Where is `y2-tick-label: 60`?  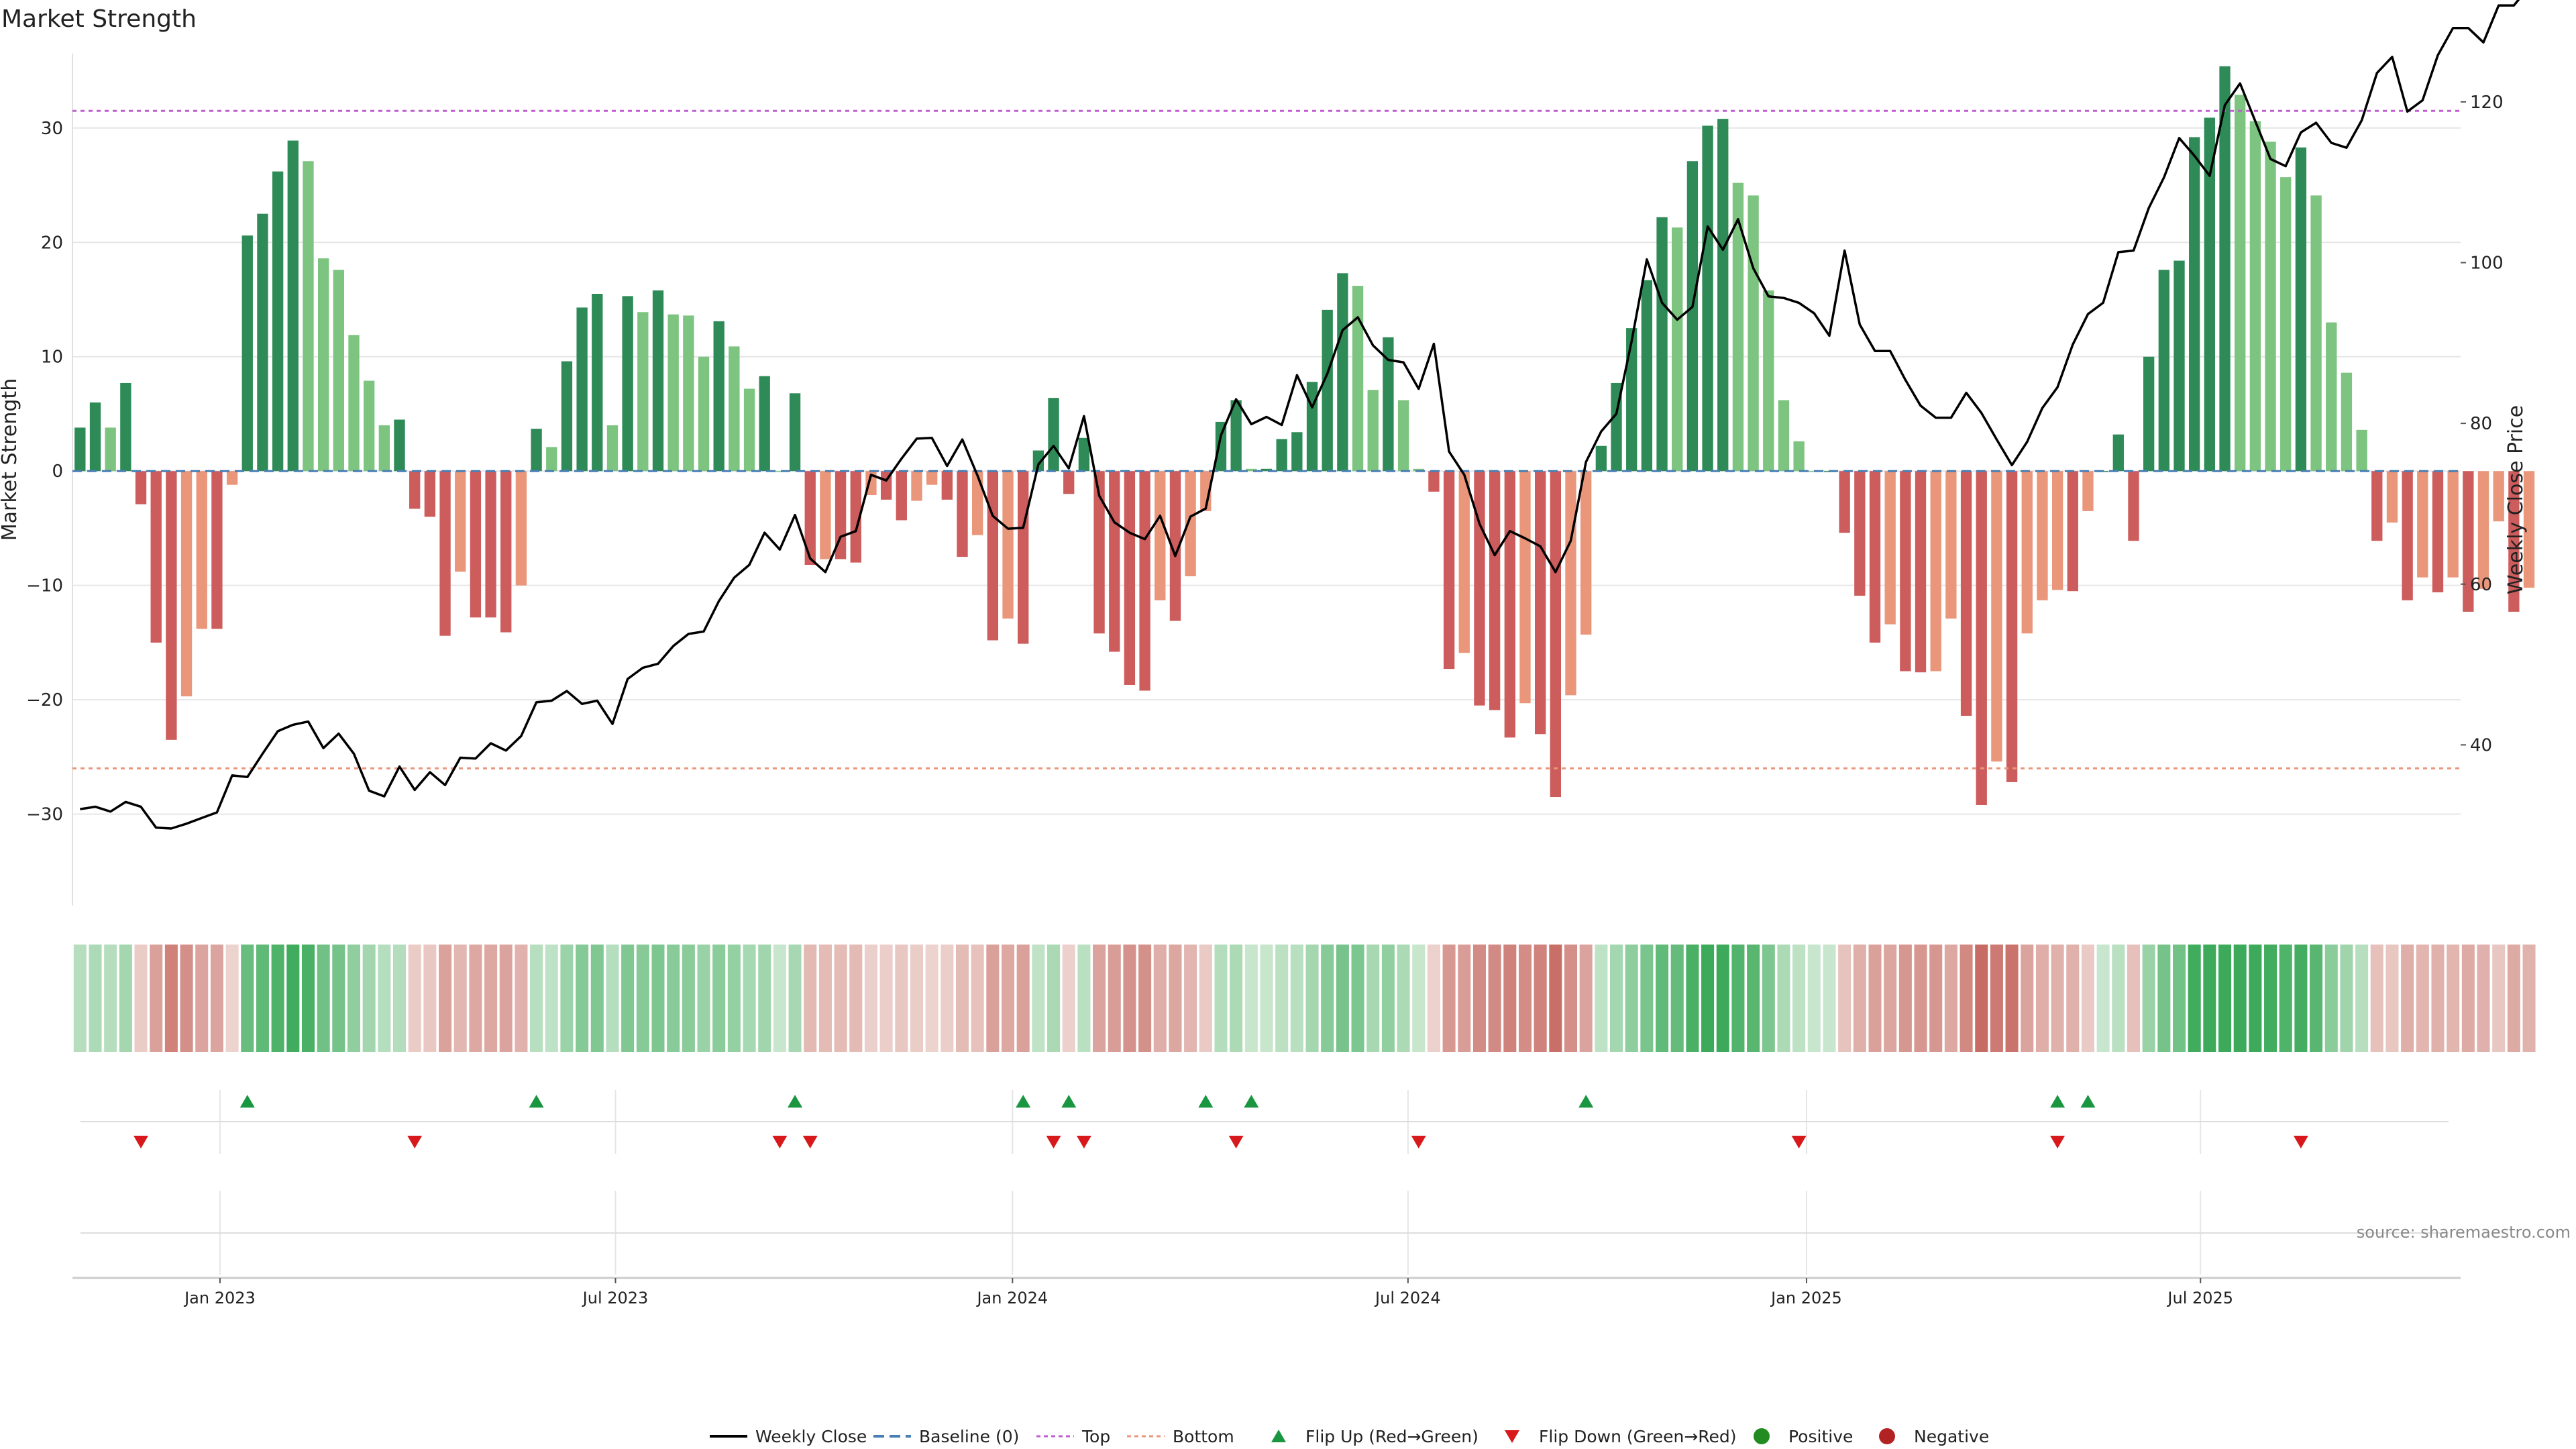 y2-tick-label: 60 is located at coordinates (2481, 585).